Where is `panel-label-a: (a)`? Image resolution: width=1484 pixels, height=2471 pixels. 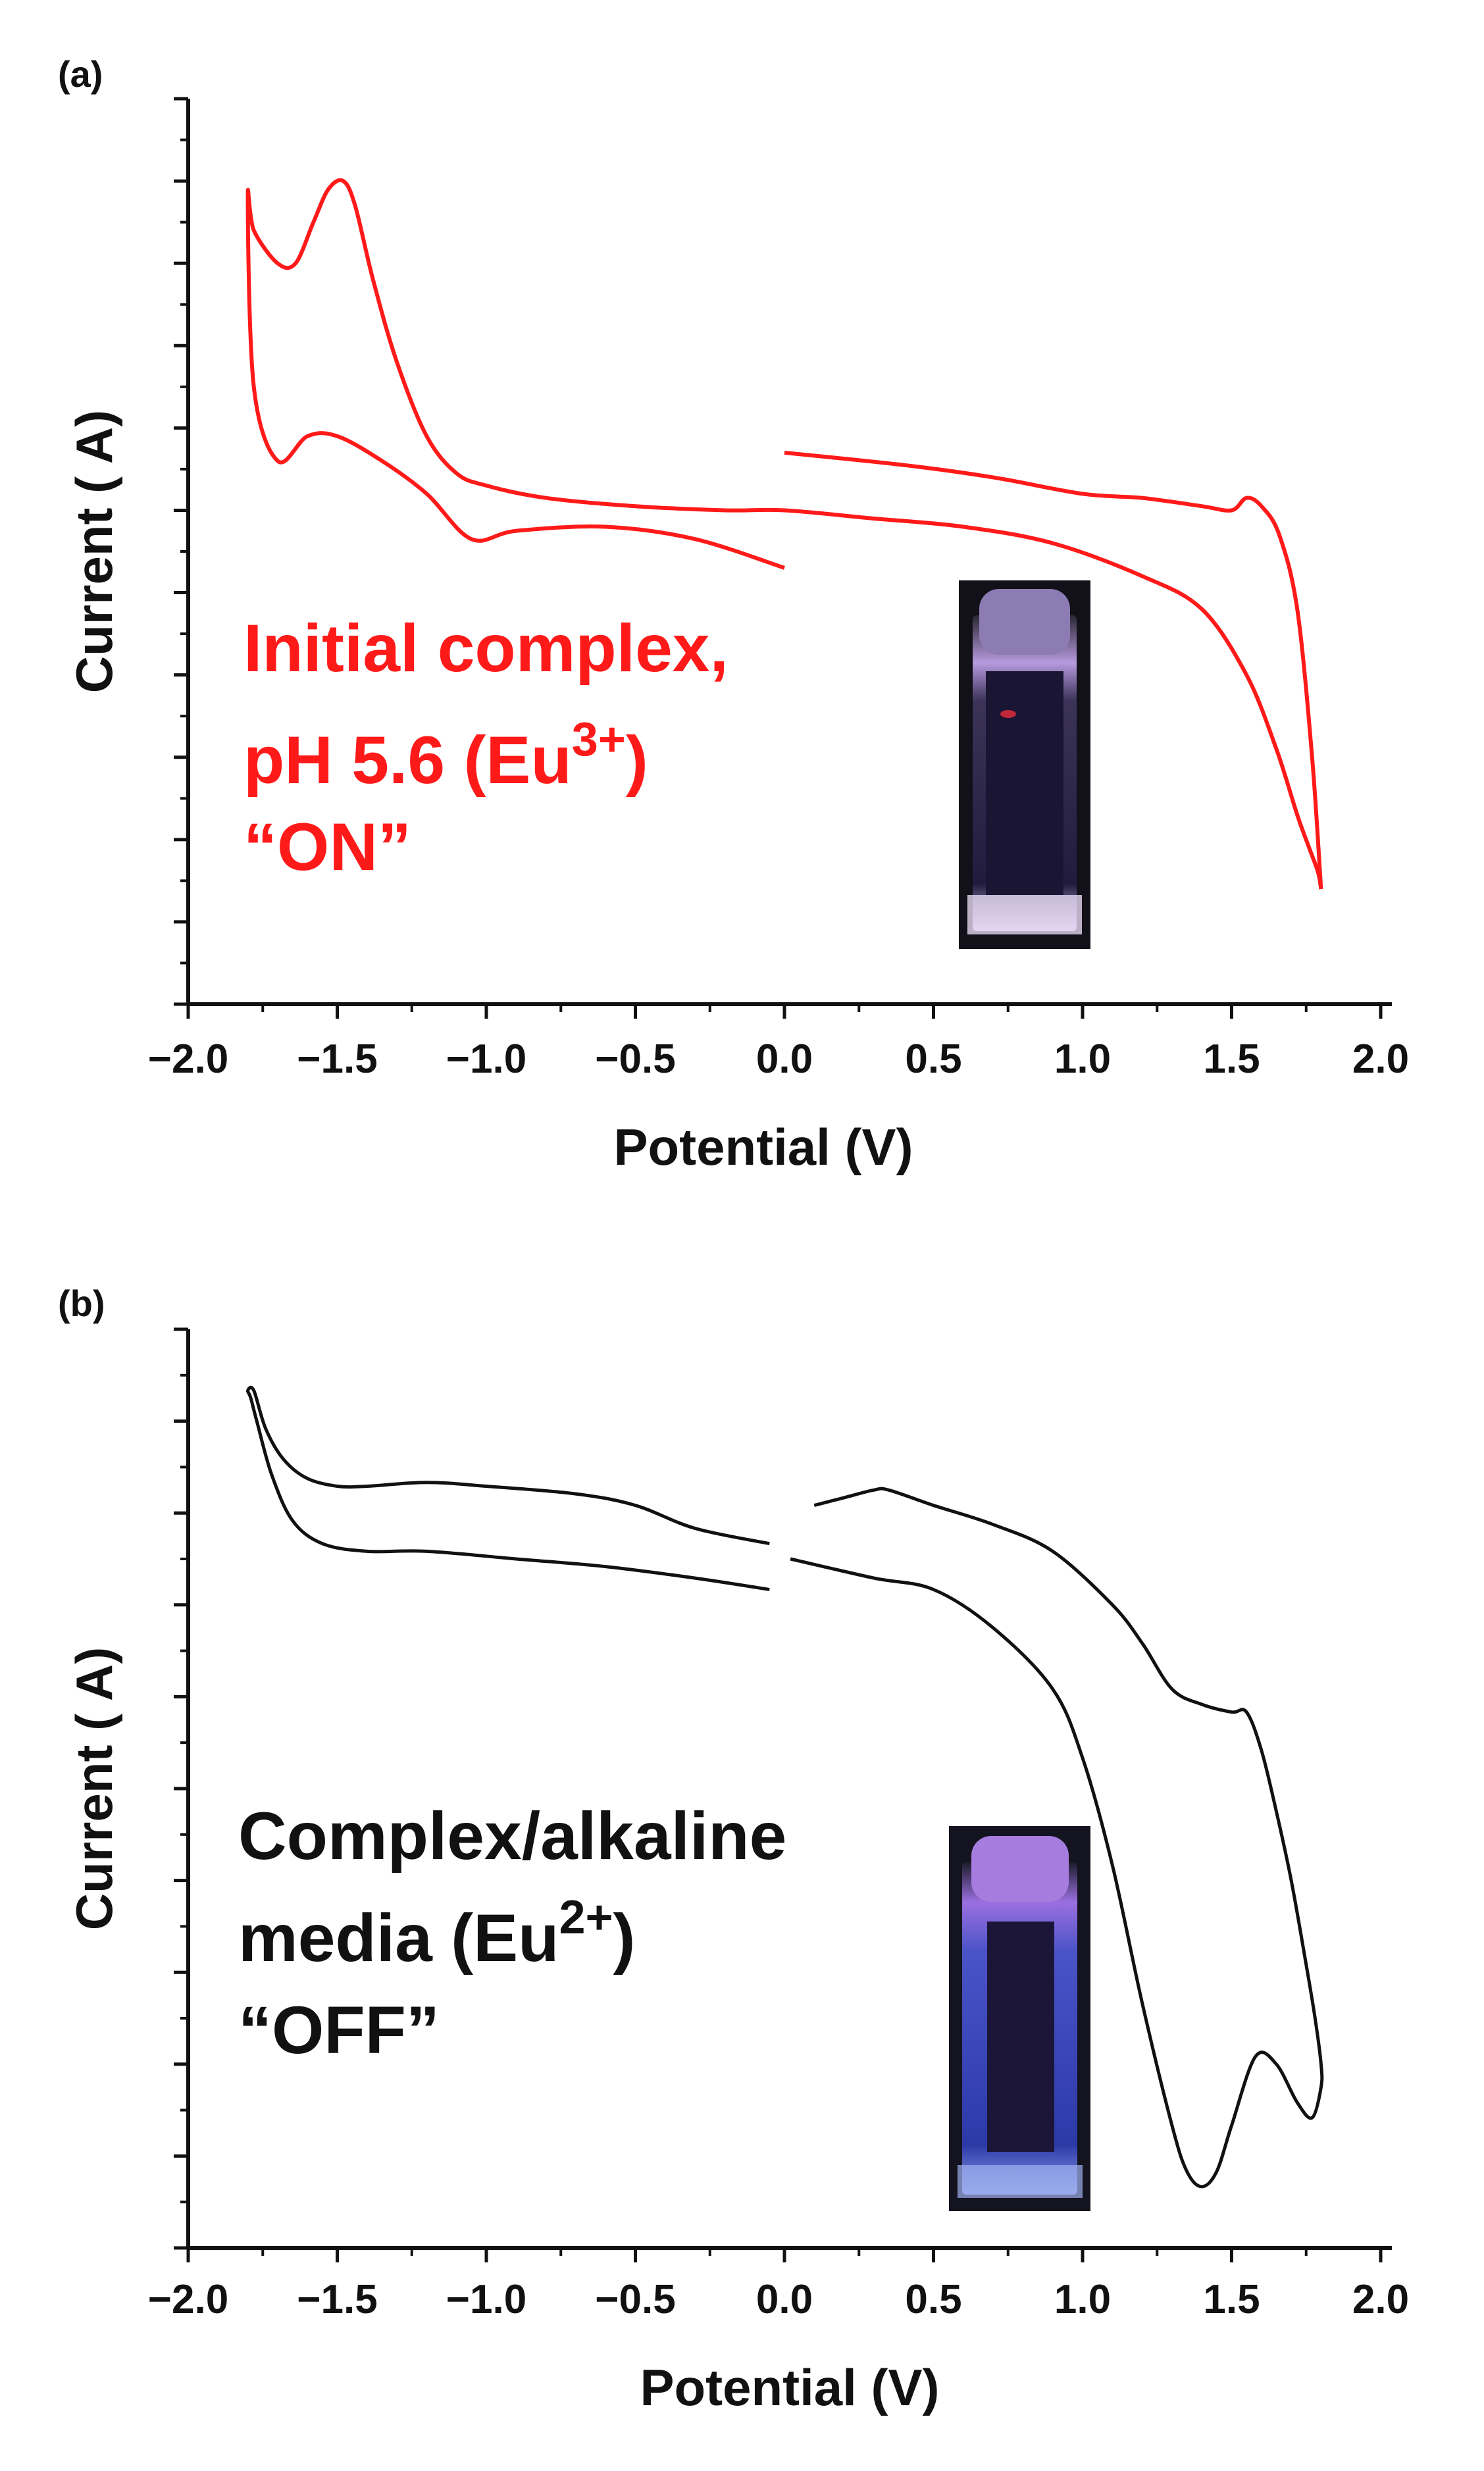 panel-label-a: (a) is located at coordinates (80, 74).